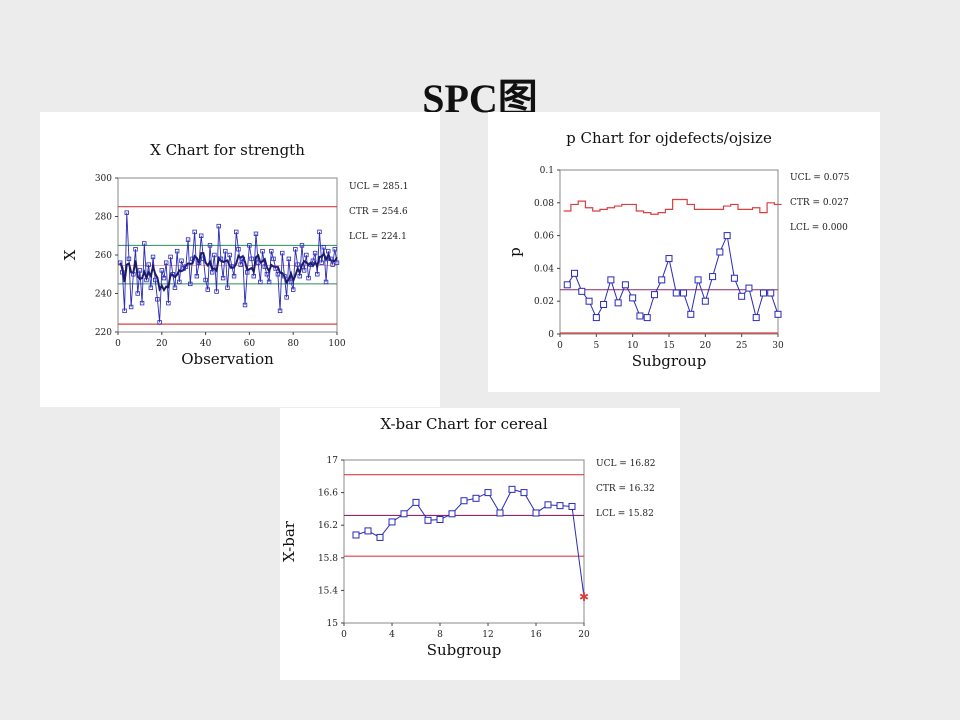 This screenshot has width=960, height=720. Describe the element at coordinates (633, 346) in the screenshot. I see `x-tick-label: 10` at that location.